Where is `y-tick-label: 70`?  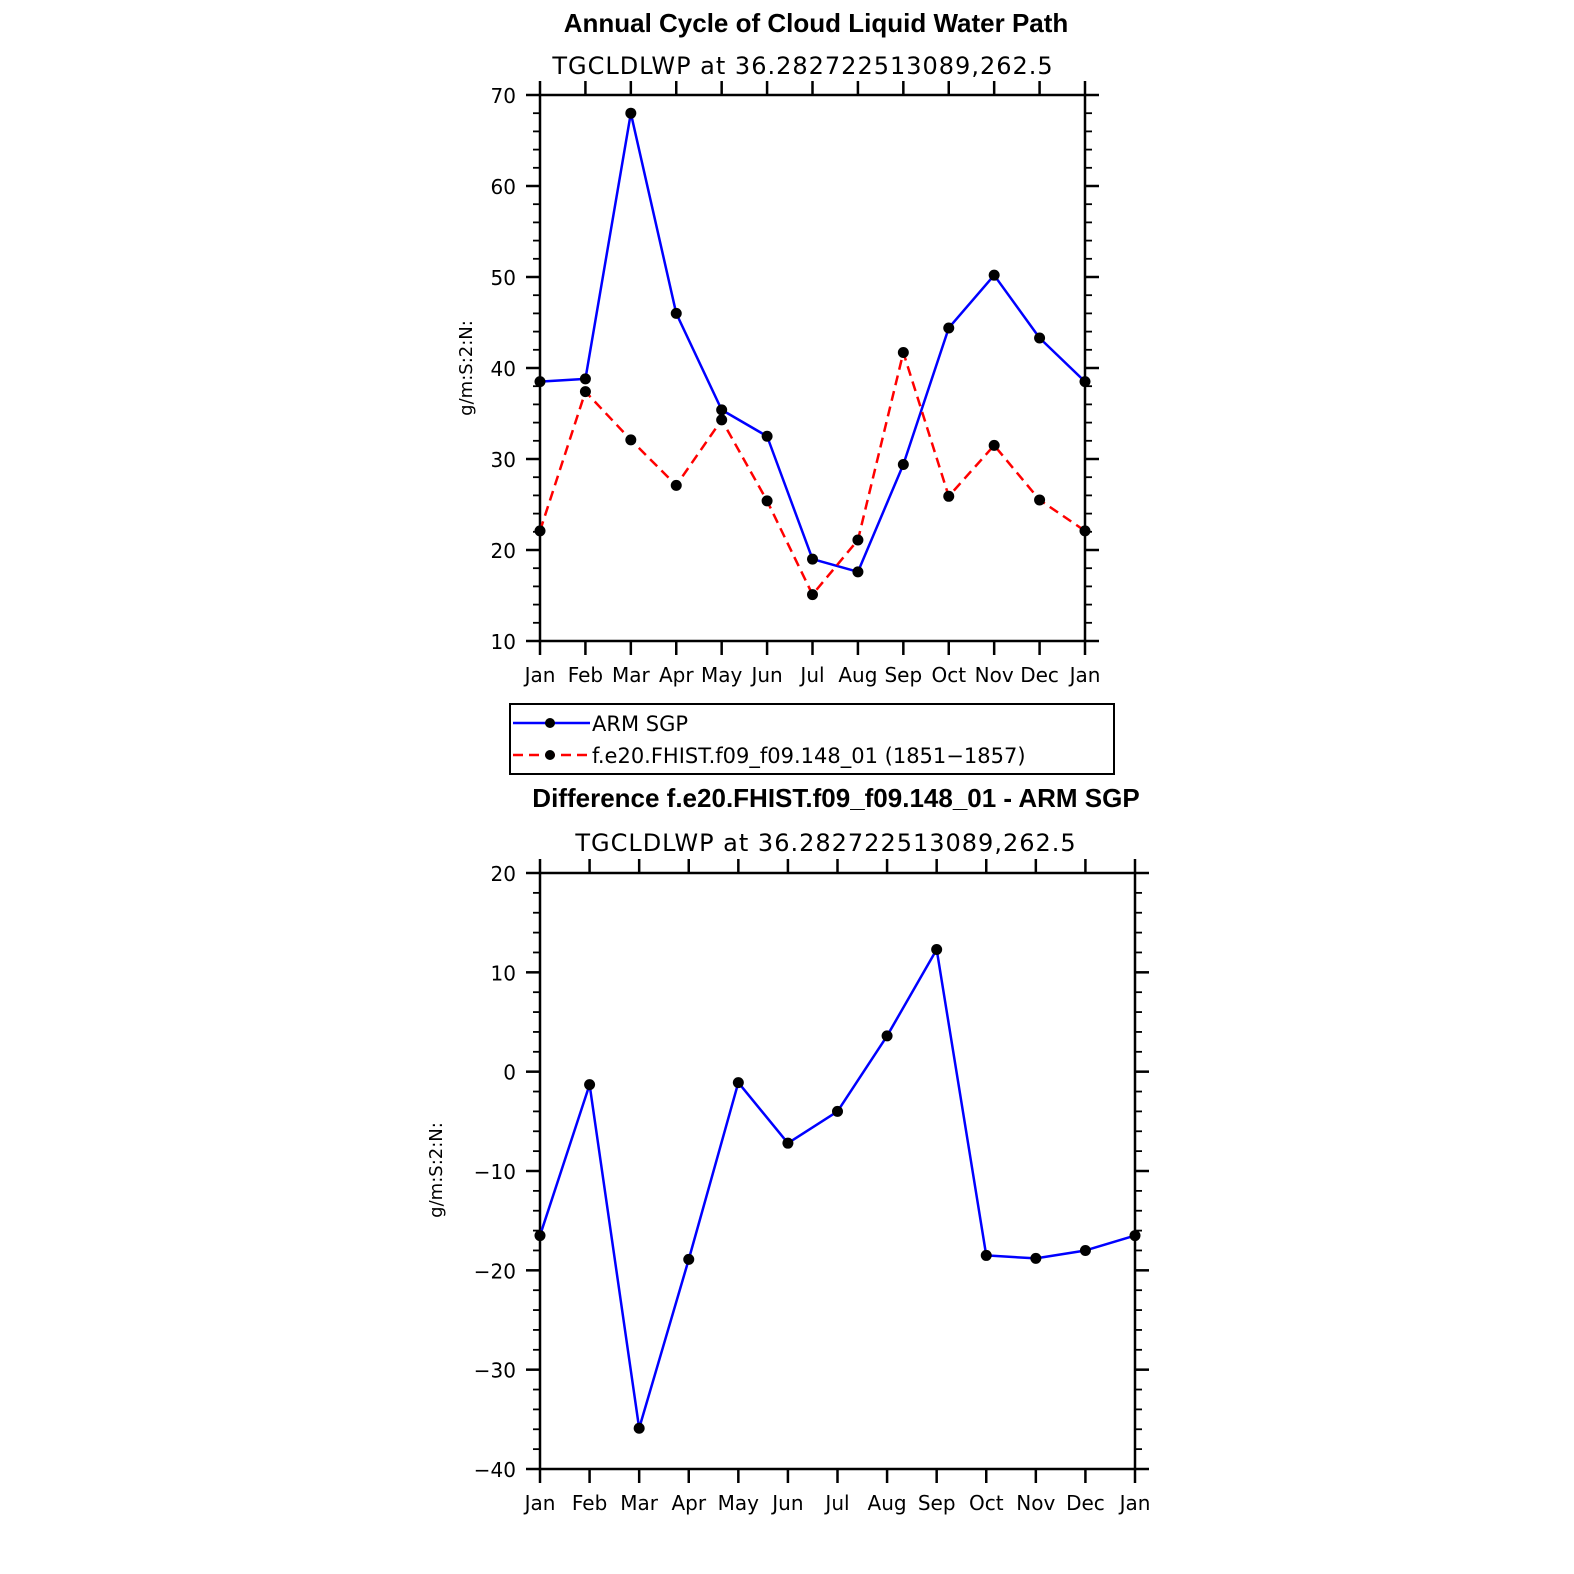
y-tick-label: 70 is located at coordinates (503, 96).